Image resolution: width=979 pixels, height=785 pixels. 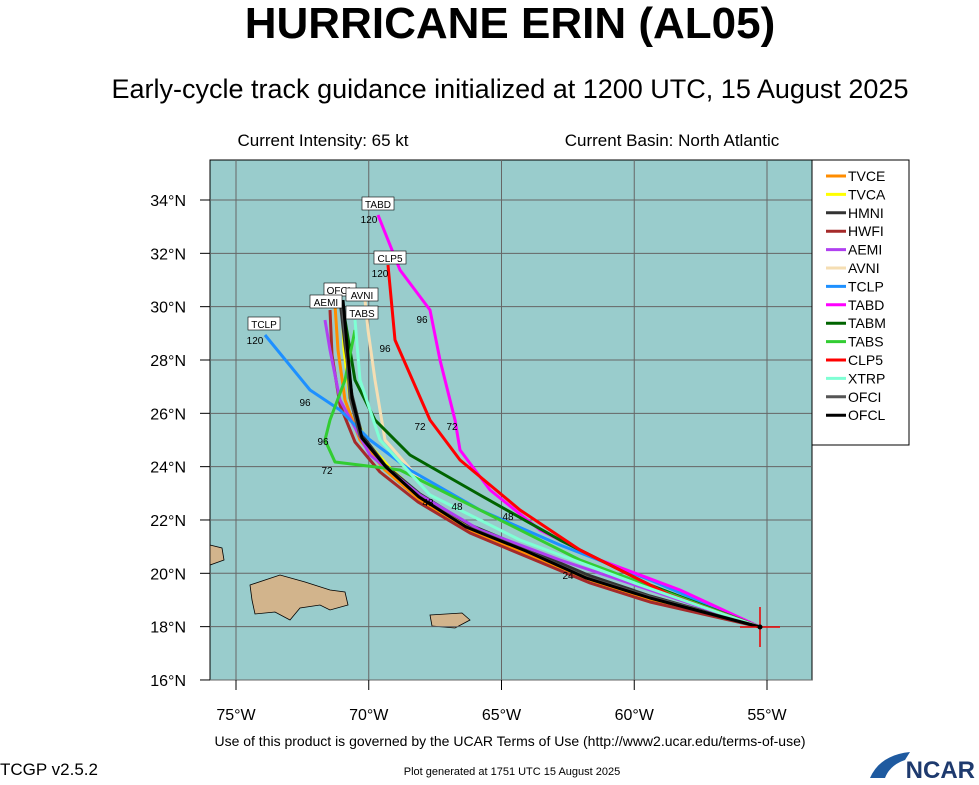 What do you see at coordinates (867, 415) in the screenshot?
I see `legend-label: OFCL` at bounding box center [867, 415].